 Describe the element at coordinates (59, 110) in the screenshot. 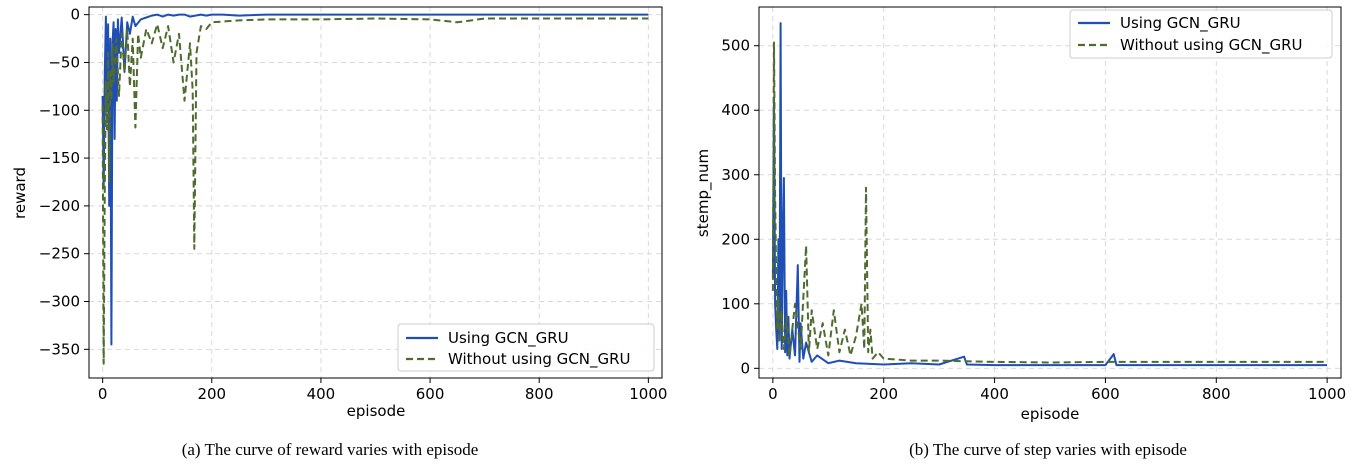

I see `reward-ytick-label--100: −100` at that location.